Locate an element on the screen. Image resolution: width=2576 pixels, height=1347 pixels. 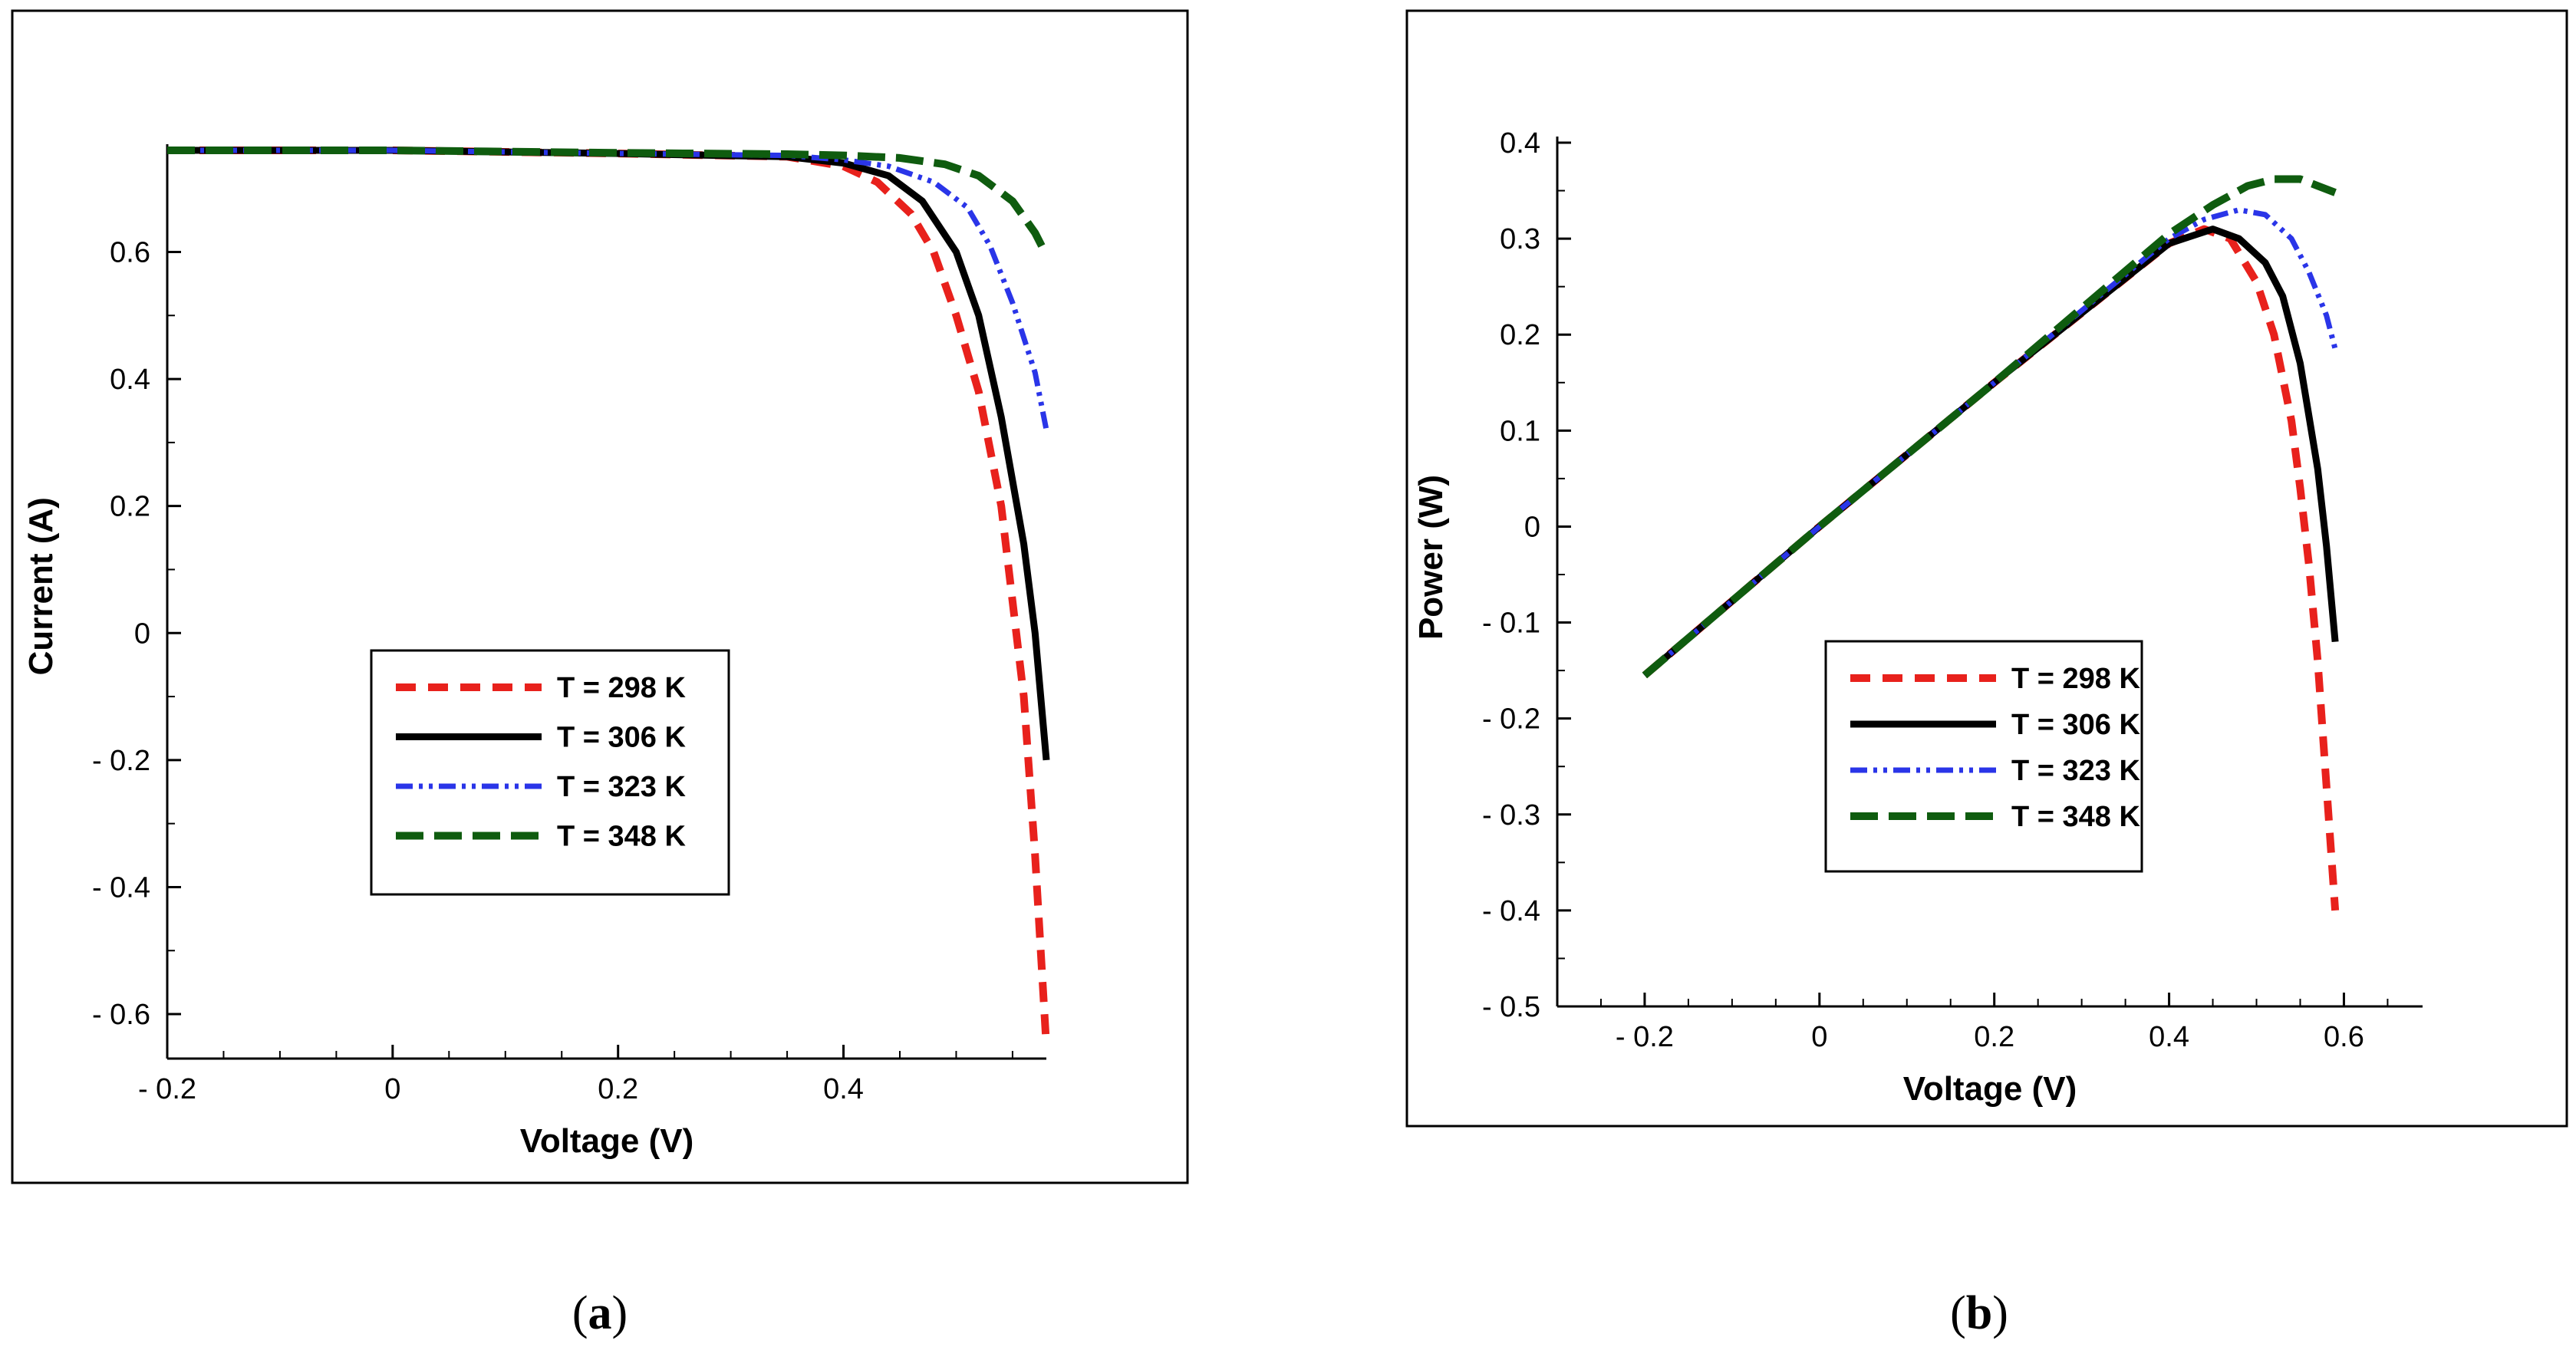
y-tick-label: 0.1 is located at coordinates (1520, 431).